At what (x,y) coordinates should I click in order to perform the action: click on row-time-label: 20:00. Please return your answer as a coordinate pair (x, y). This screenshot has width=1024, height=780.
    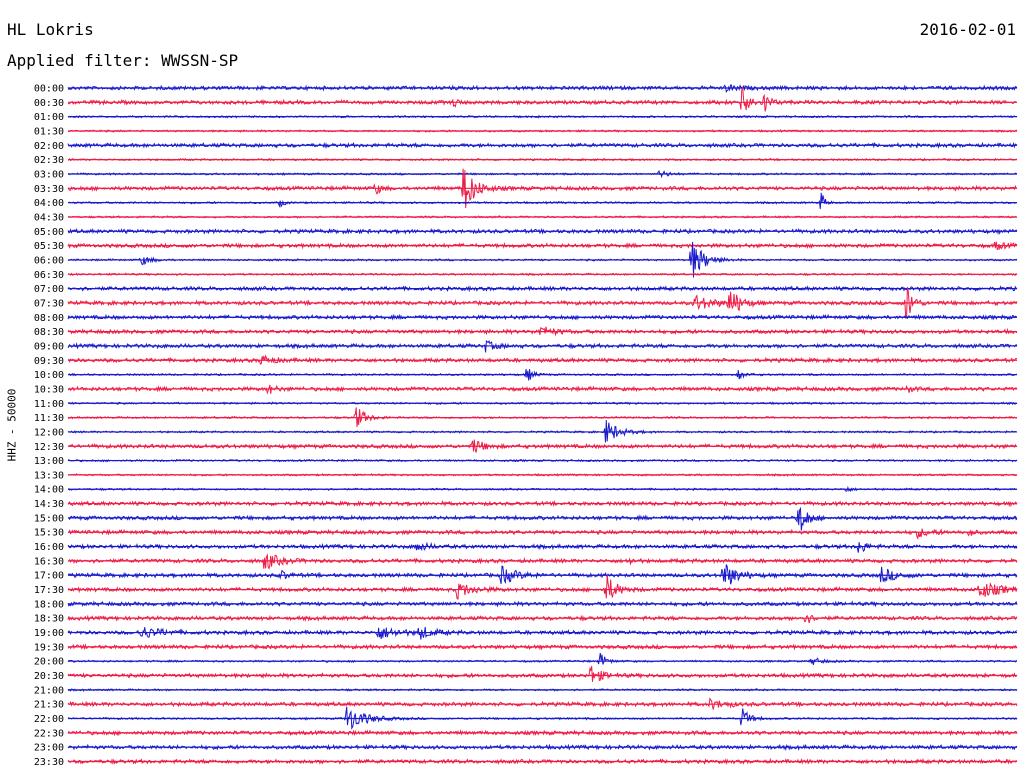
    Looking at the image, I should click on (49, 662).